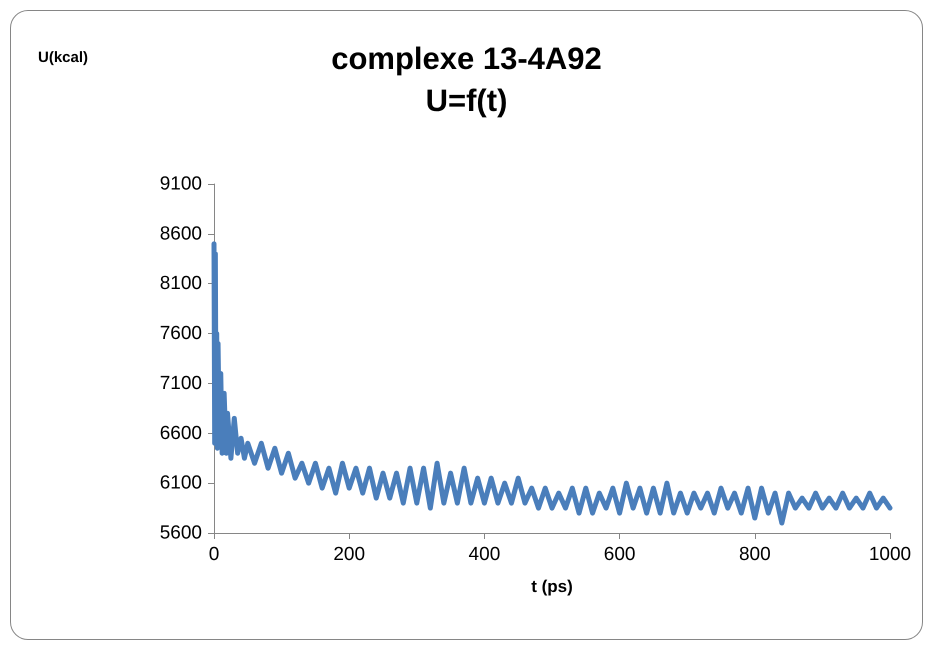 The image size is (933, 650). Describe the element at coordinates (620, 554) in the screenshot. I see `x-tick-label: 600` at that location.